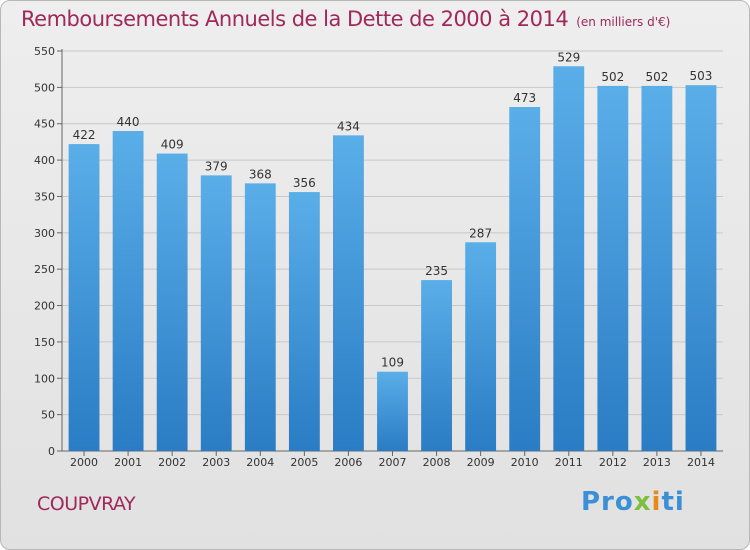 The height and width of the screenshot is (550, 750). What do you see at coordinates (216, 462) in the screenshot?
I see `x-tick-label: 2003` at bounding box center [216, 462].